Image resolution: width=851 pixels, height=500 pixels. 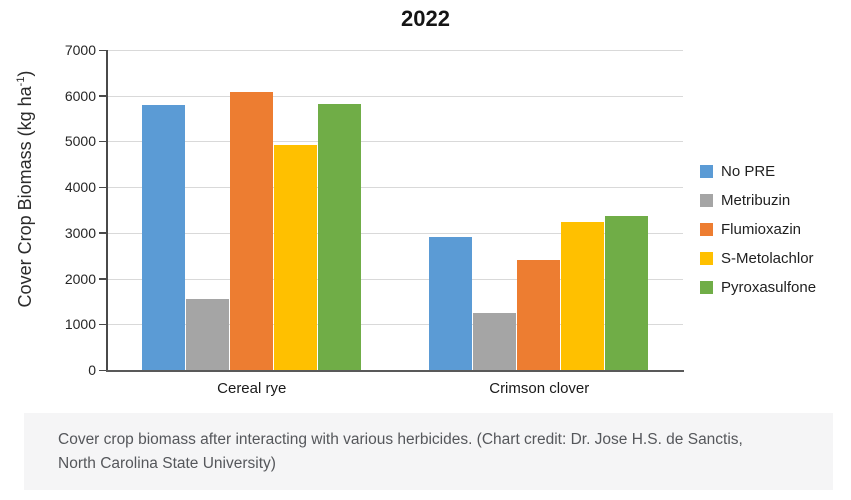 I want to click on legend-item-pyroxasulfone: Pyroxasulfone, so click(x=758, y=287).